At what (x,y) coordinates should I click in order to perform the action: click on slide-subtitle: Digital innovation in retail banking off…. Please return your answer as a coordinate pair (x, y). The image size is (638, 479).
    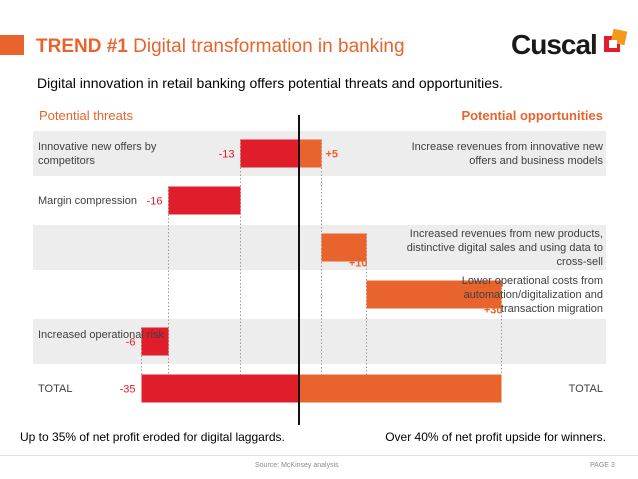
    Looking at the image, I should click on (270, 83).